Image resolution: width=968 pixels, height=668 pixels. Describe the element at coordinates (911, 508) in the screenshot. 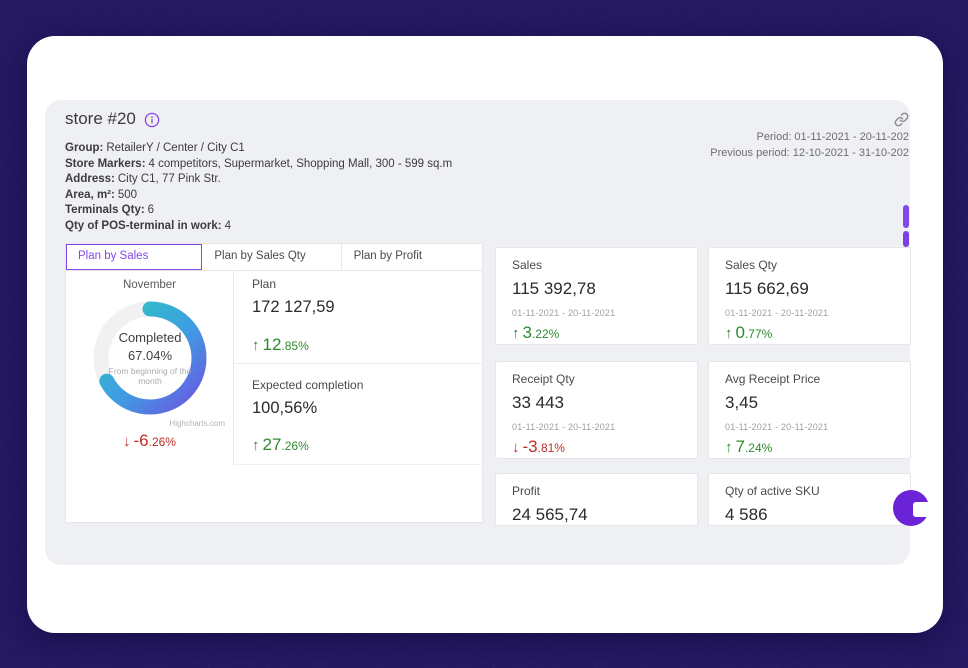

I see `feedback-widget-button` at that location.